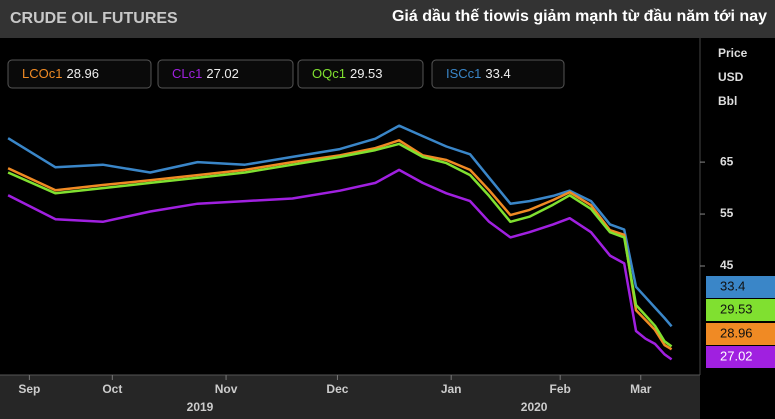 Image resolution: width=775 pixels, height=419 pixels. Describe the element at coordinates (347, 73) in the screenshot. I see `legend-label: OQc1 29.53` at that location.